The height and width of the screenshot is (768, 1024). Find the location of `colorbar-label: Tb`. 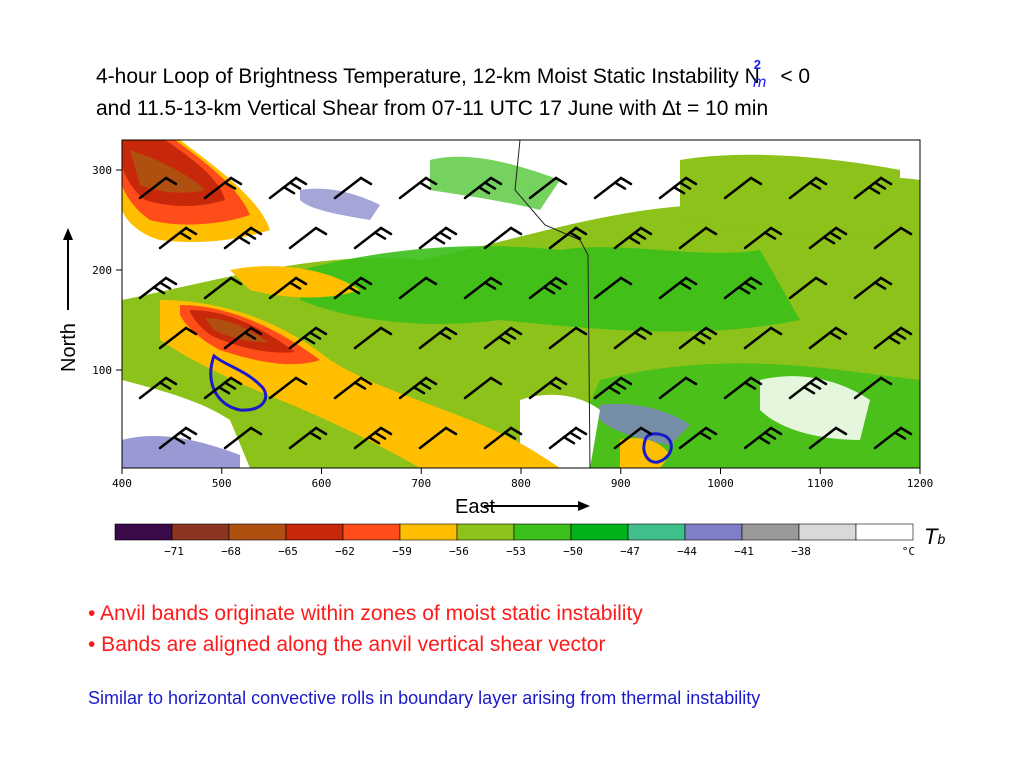

colorbar-label: Tb is located at coordinates (934, 537).